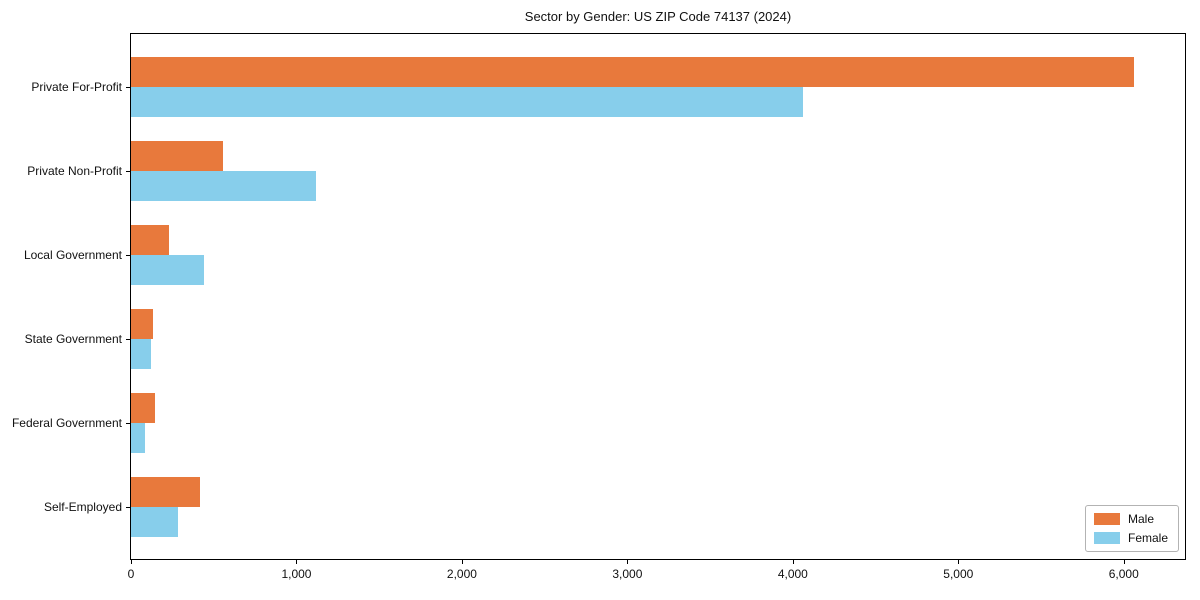  I want to click on xtick-label-5000: 5,000, so click(958, 574).